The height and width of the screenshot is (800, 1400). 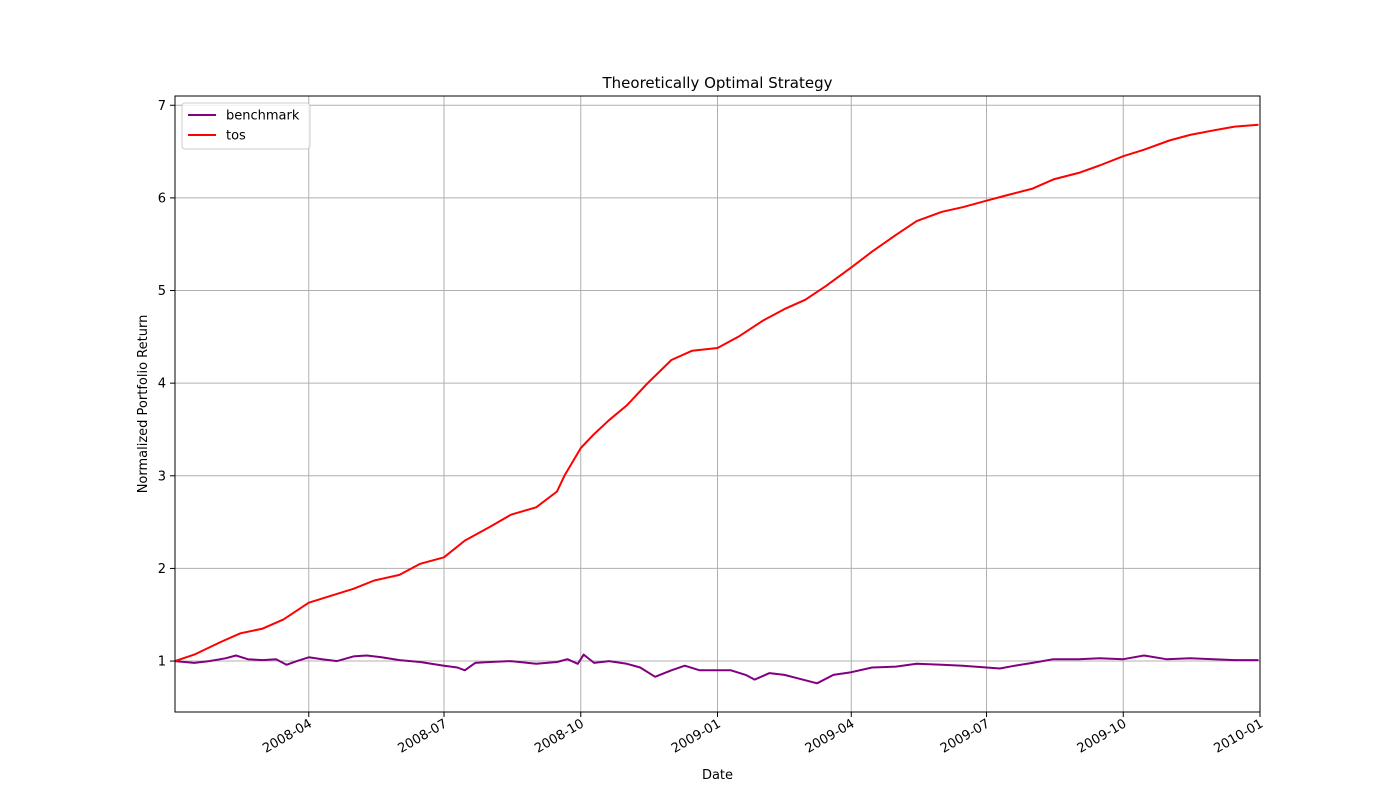 I want to click on y-tick-label: 2, so click(x=162, y=569).